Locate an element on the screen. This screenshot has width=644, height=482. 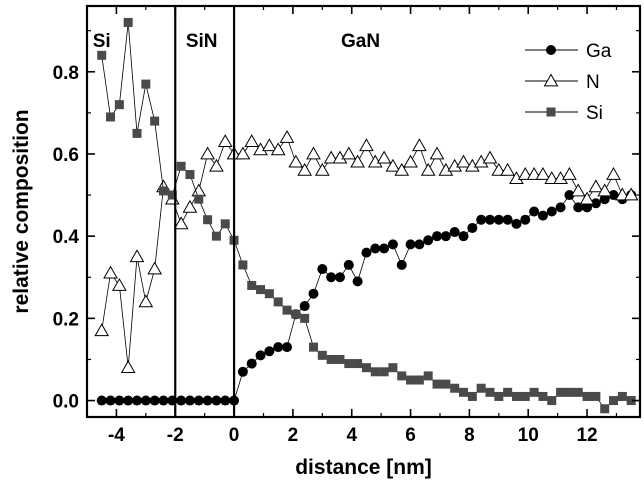
x-axis-title: distance [nm] is located at coordinates (363, 467).